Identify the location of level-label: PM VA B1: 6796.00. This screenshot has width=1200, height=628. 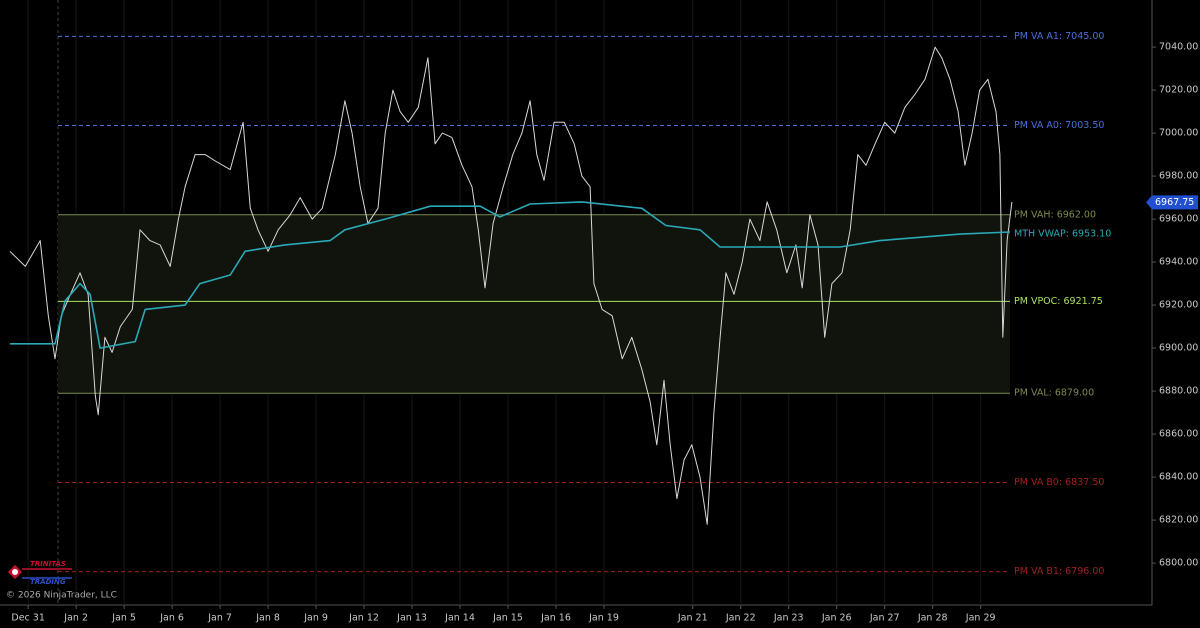
(1059, 571).